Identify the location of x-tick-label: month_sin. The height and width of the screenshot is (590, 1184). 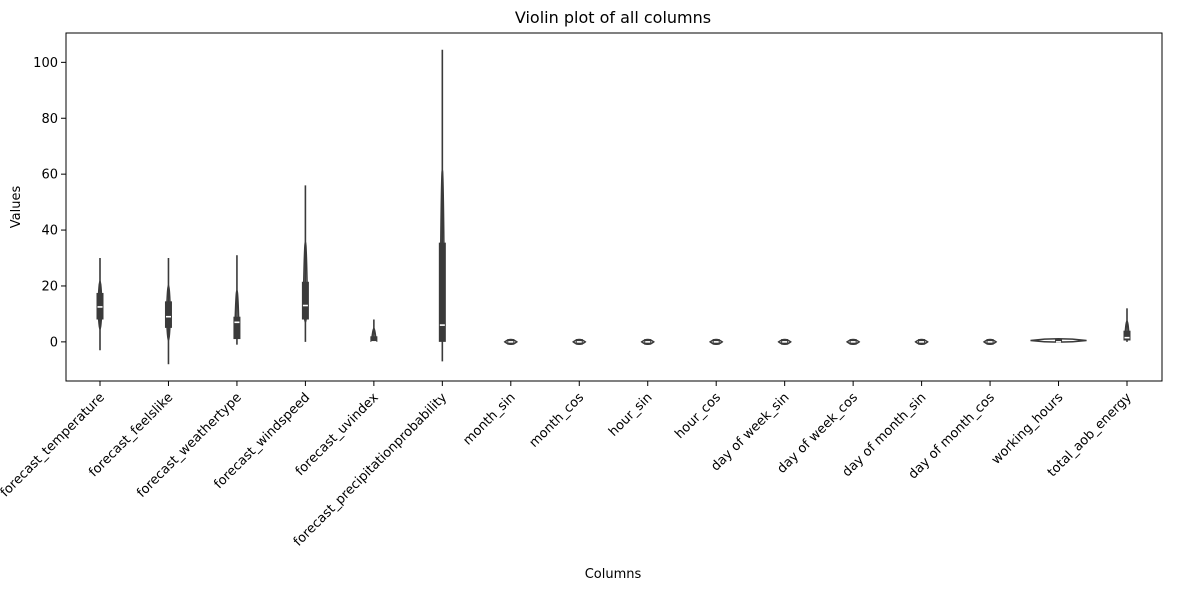
(489, 419).